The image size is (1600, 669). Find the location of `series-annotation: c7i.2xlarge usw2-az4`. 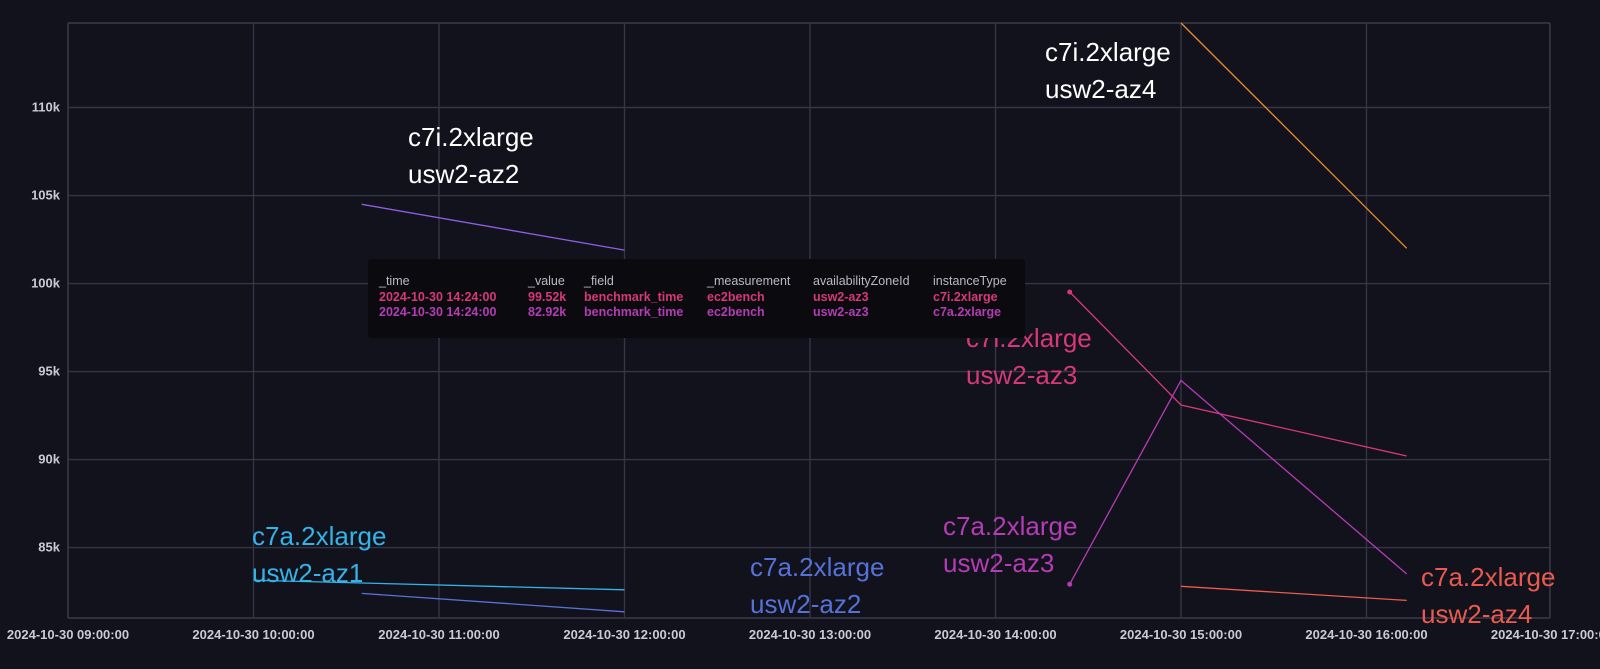

series-annotation: c7i.2xlarge usw2-az4 is located at coordinates (1108, 70).